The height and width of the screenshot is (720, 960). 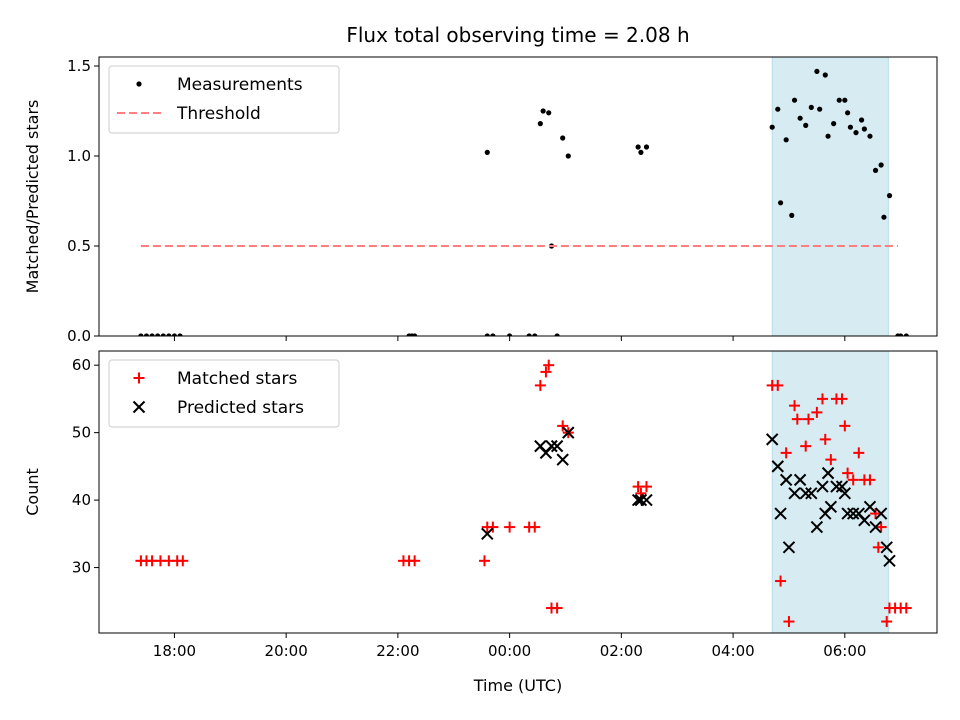 I want to click on predicted-stars-point-6-b, so click(x=568, y=432).